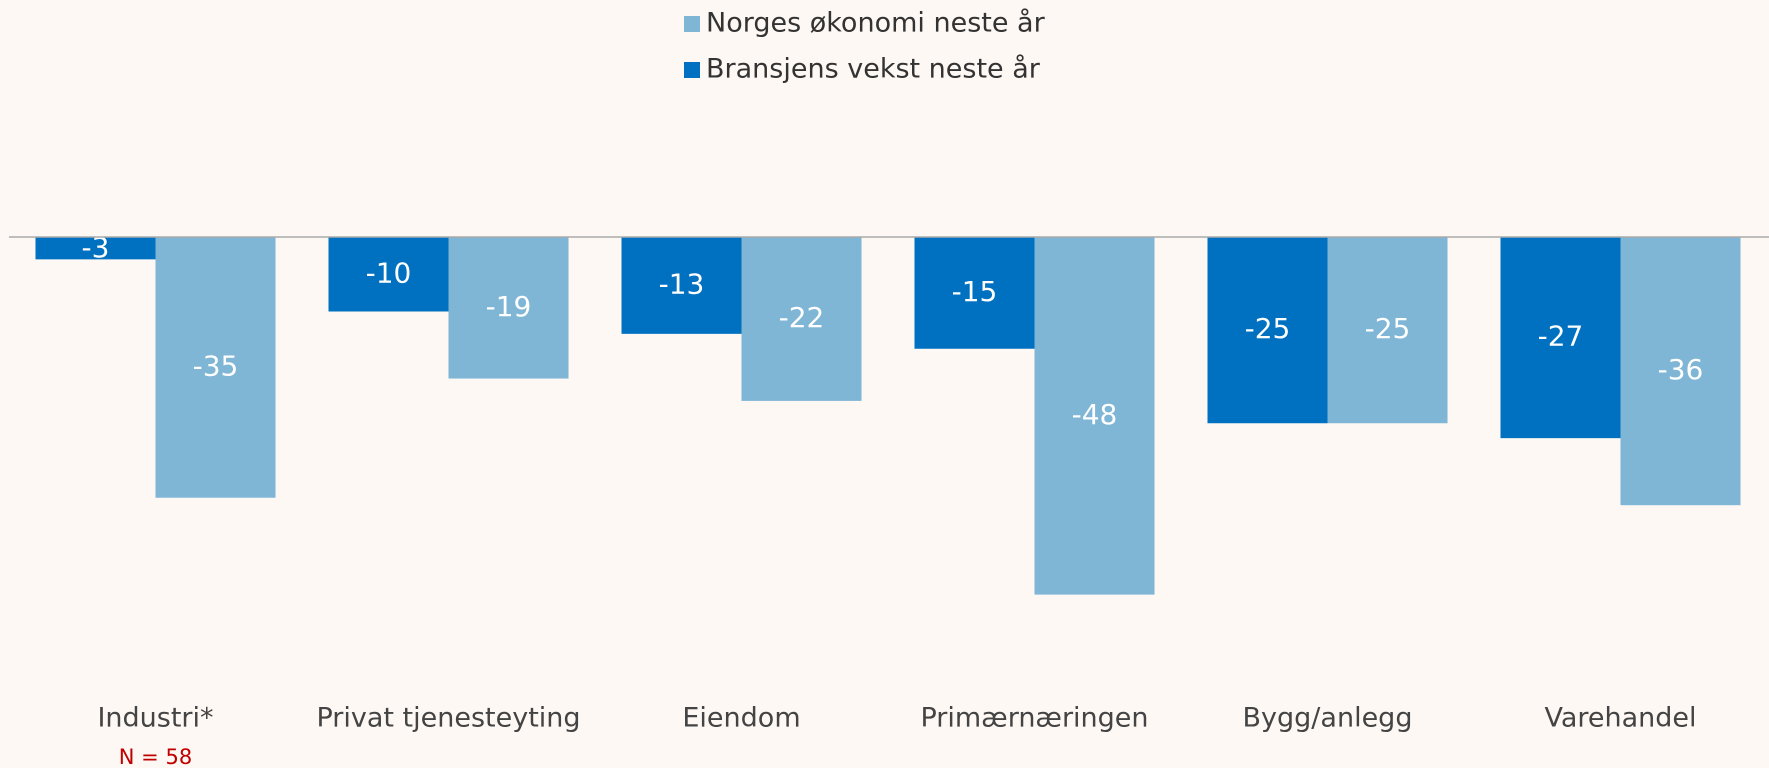 This screenshot has width=1769, height=768. I want to click on value-label: -19, so click(509, 306).